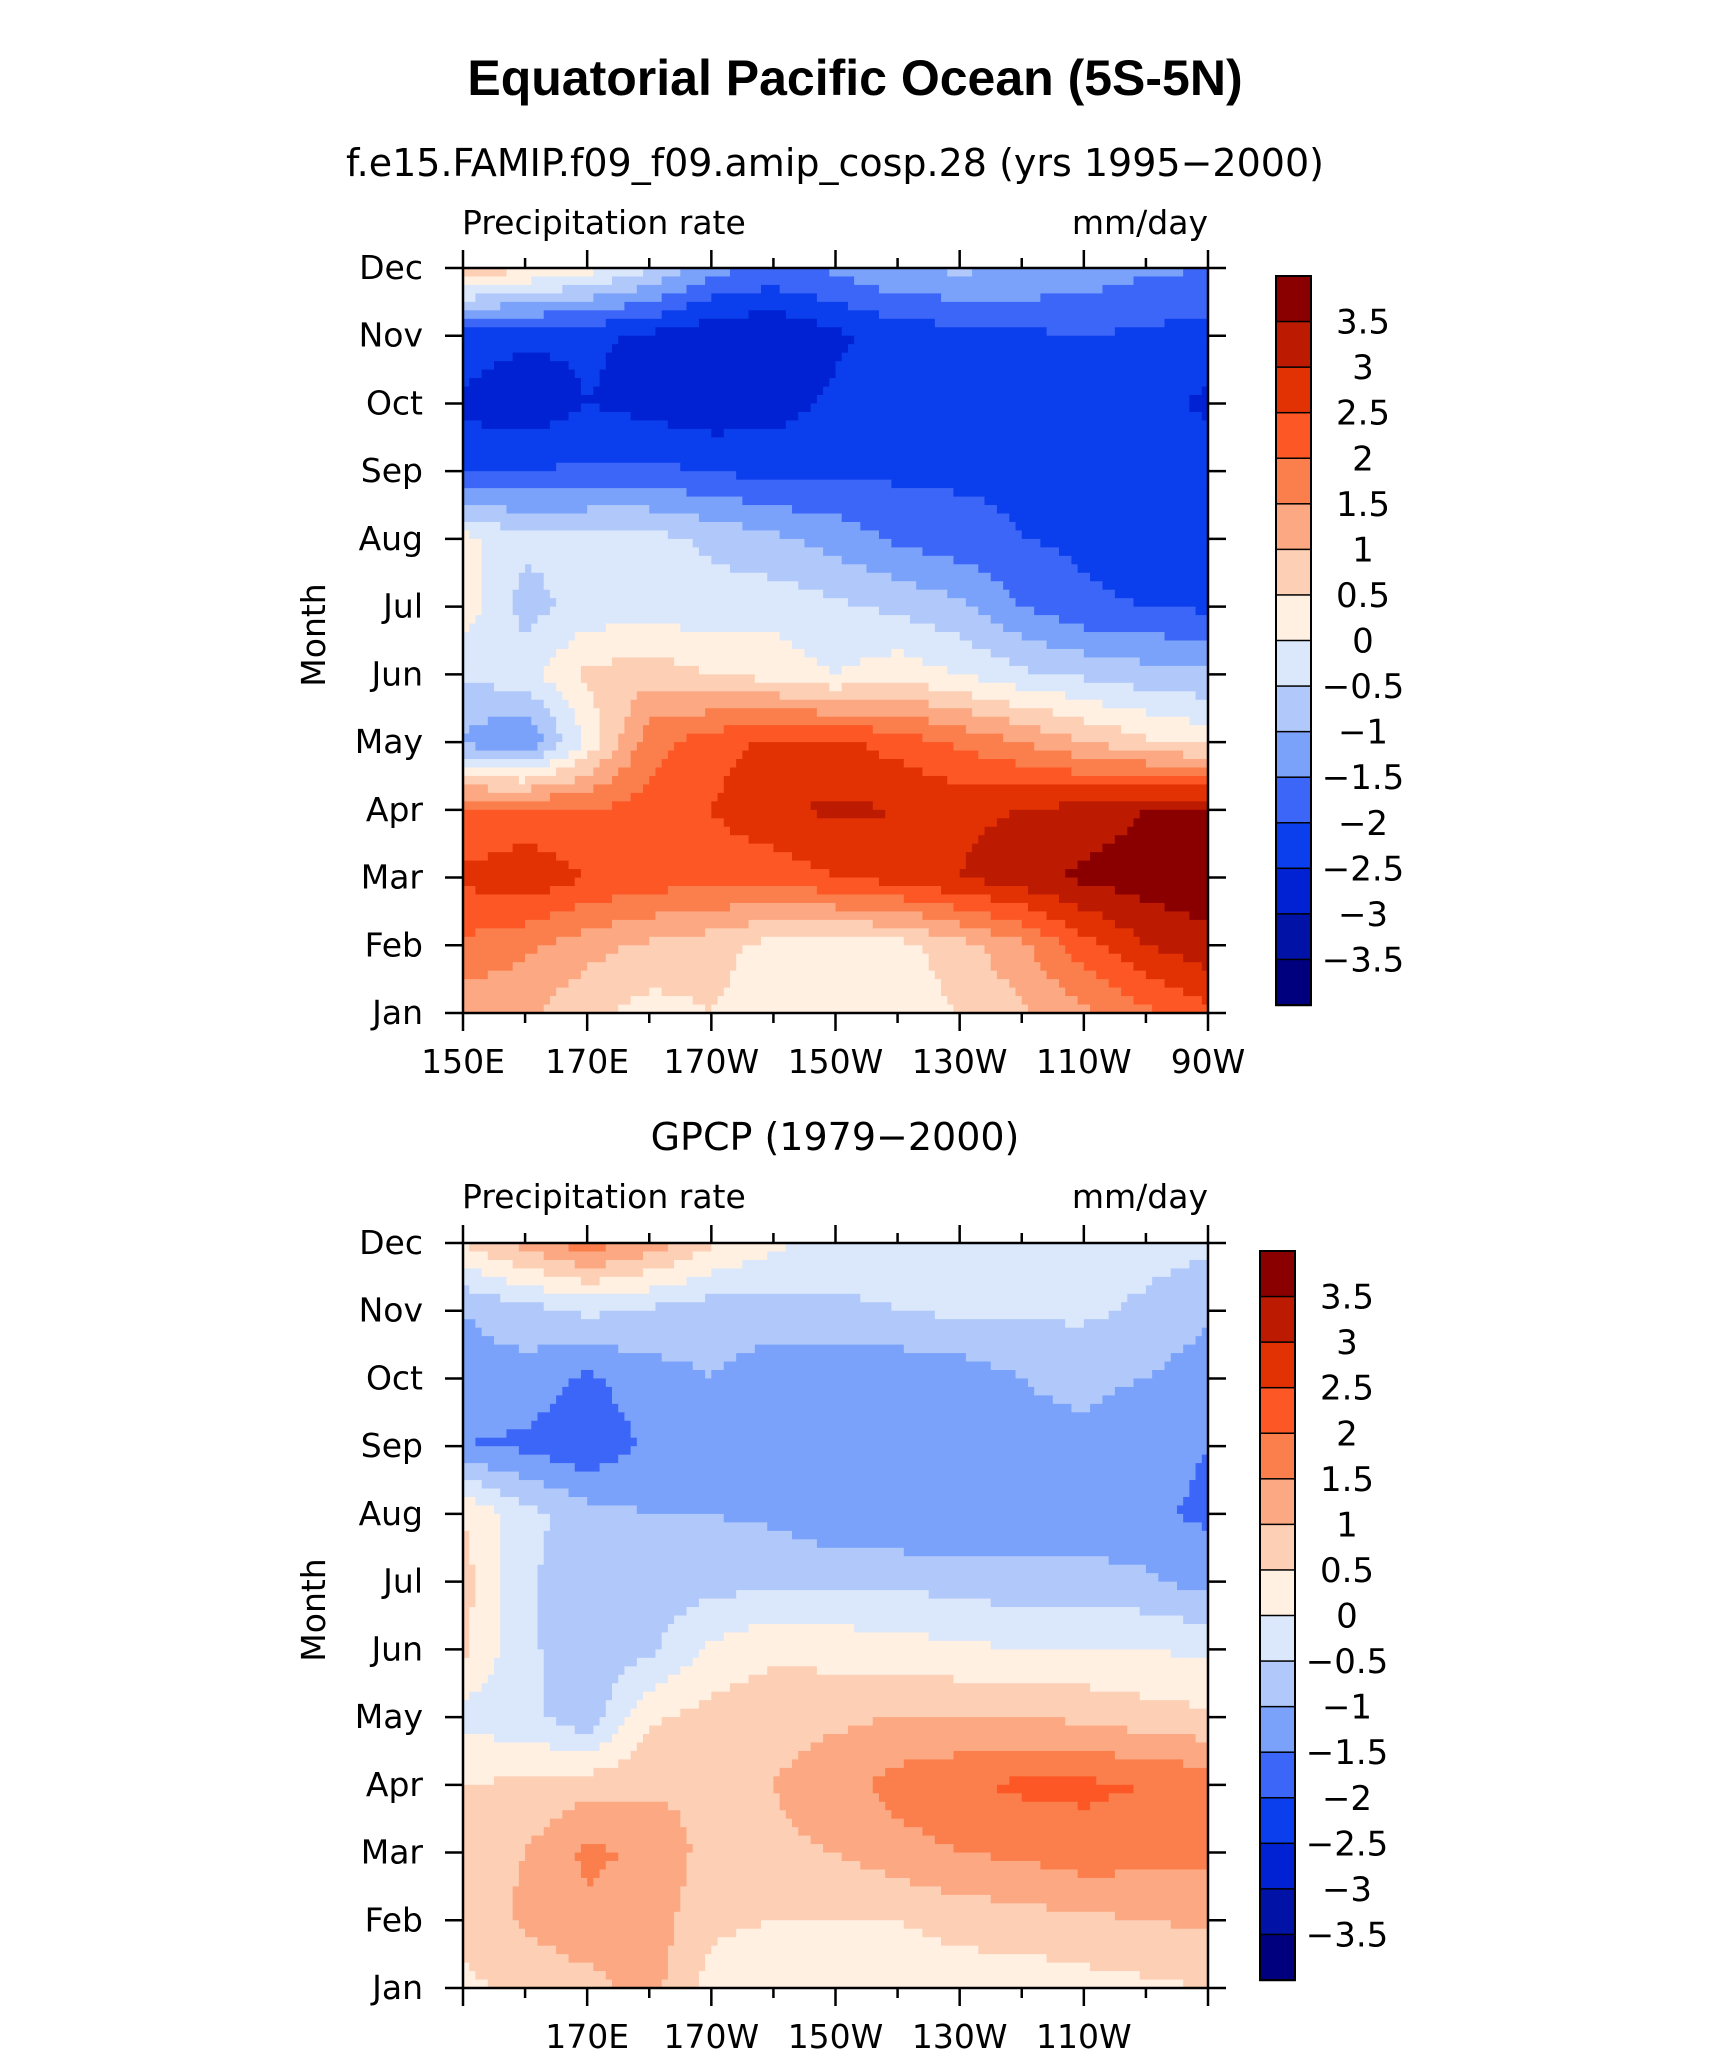 The image size is (1710, 2062). What do you see at coordinates (1347, 1799) in the screenshot?
I see `colorbar-label: −2` at bounding box center [1347, 1799].